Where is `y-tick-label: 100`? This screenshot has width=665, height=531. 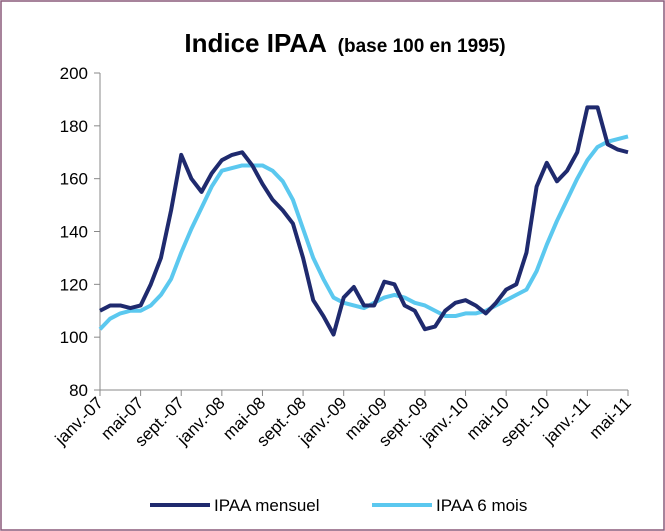
y-tick-label: 100 is located at coordinates (74, 337).